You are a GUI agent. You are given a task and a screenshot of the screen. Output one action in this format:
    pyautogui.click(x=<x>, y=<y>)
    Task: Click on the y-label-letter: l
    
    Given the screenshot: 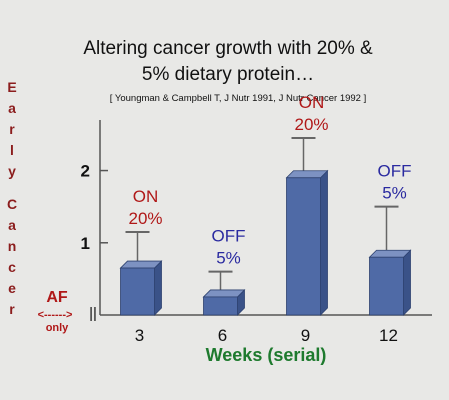 What is the action you would take?
    pyautogui.click(x=12, y=150)
    